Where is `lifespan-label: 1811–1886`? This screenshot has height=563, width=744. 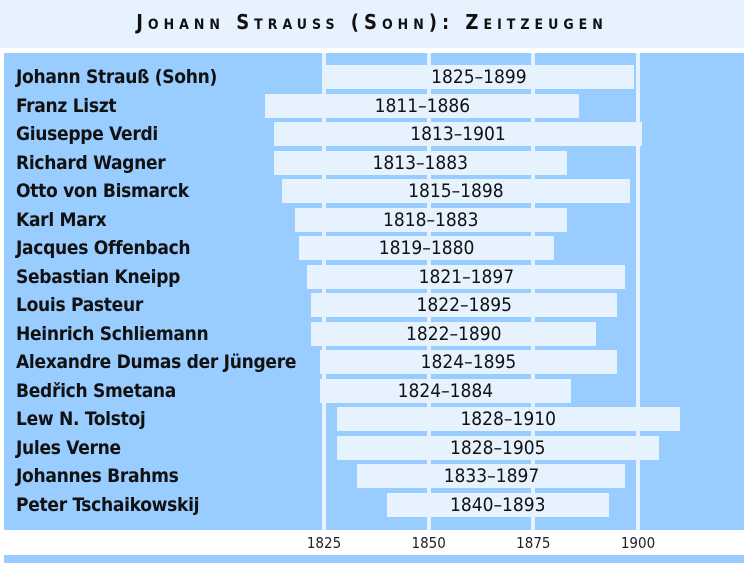 lifespan-label: 1811–1886 is located at coordinates (422, 105).